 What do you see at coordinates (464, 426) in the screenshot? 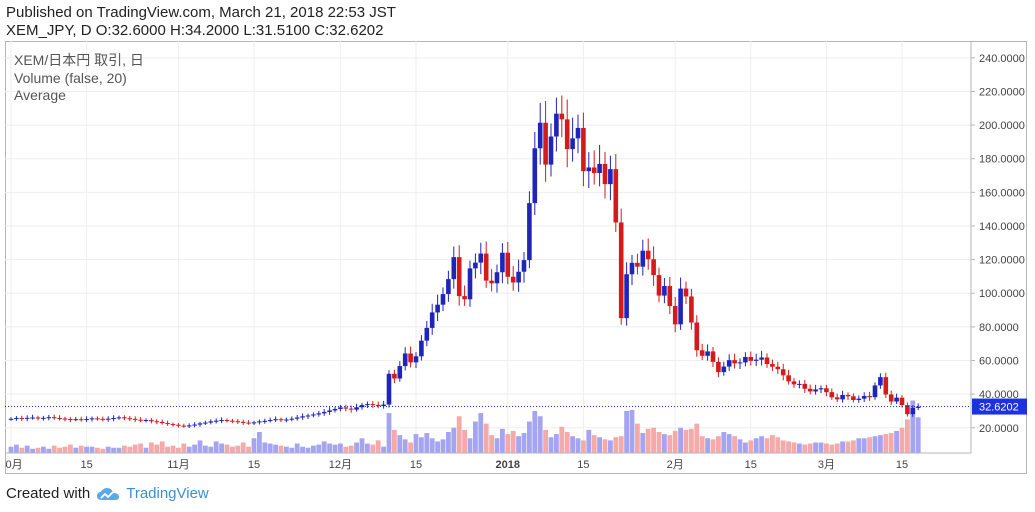
I see `volume-bars` at bounding box center [464, 426].